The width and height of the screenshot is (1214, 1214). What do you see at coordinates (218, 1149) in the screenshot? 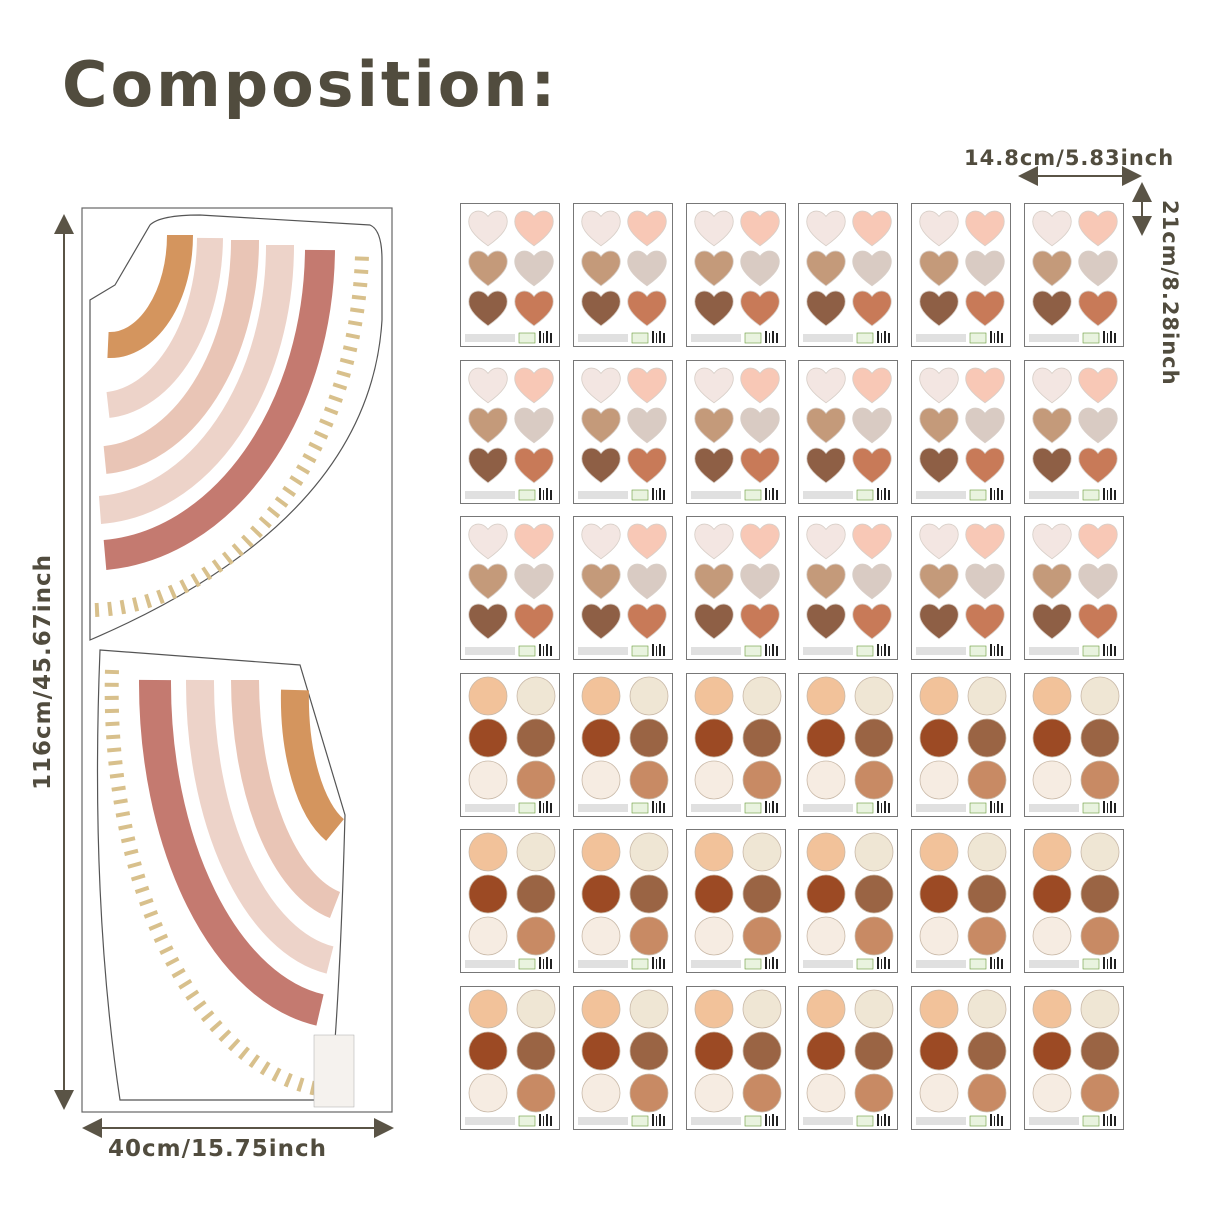
I see `panel-width-label: 40cm/15.75inch` at bounding box center [218, 1149].